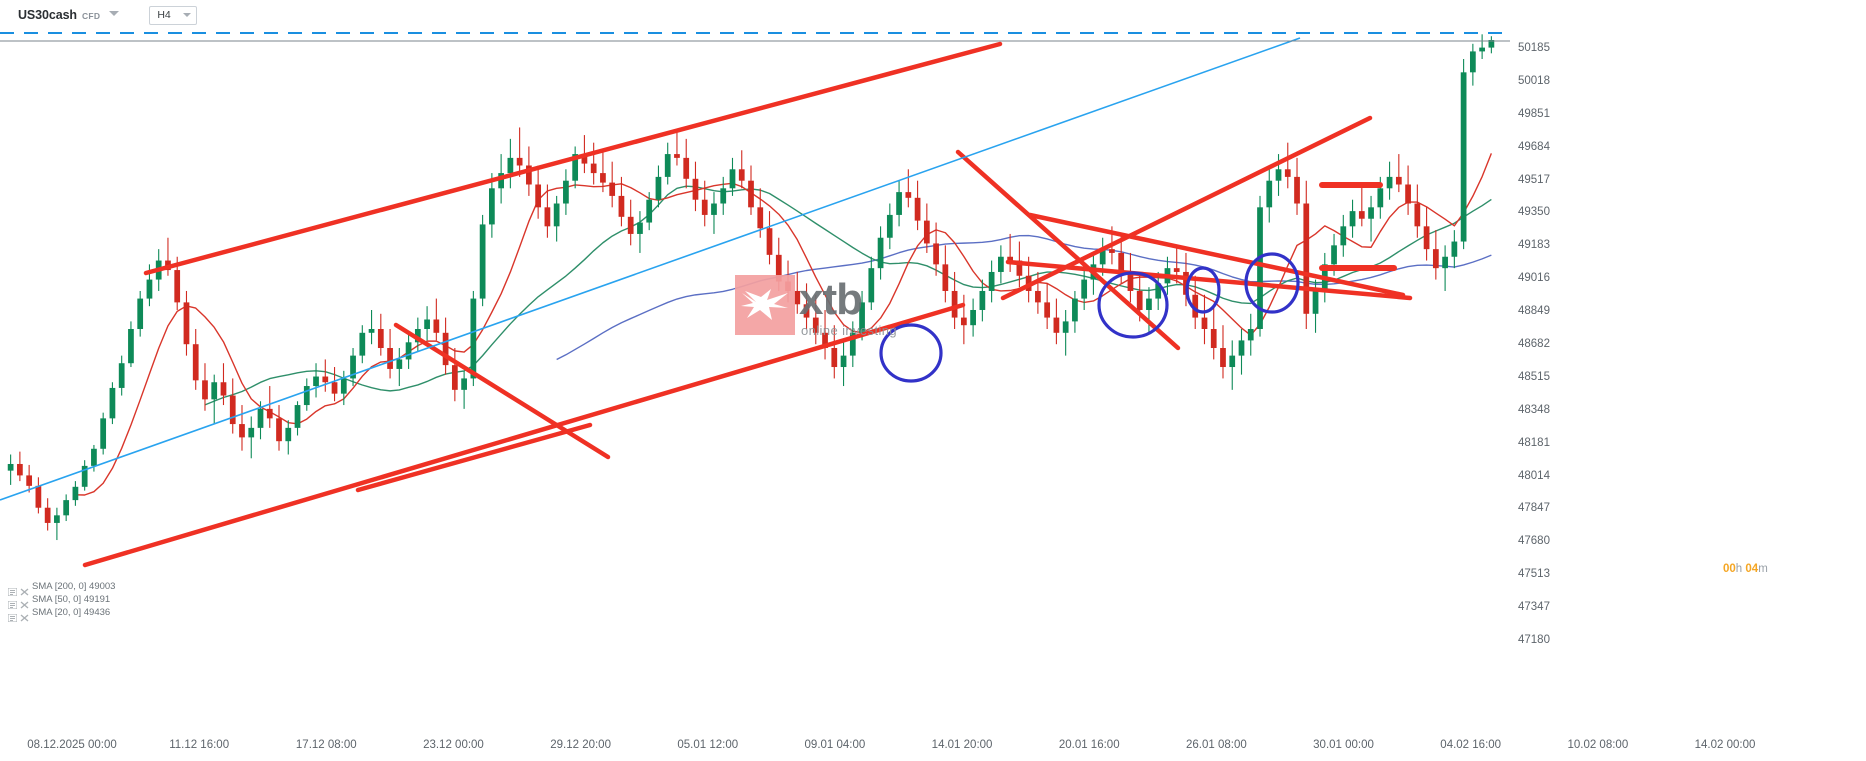 The width and height of the screenshot is (1866, 761). Describe the element at coordinates (1534, 212) in the screenshot. I see `price-tick: 49350` at that location.